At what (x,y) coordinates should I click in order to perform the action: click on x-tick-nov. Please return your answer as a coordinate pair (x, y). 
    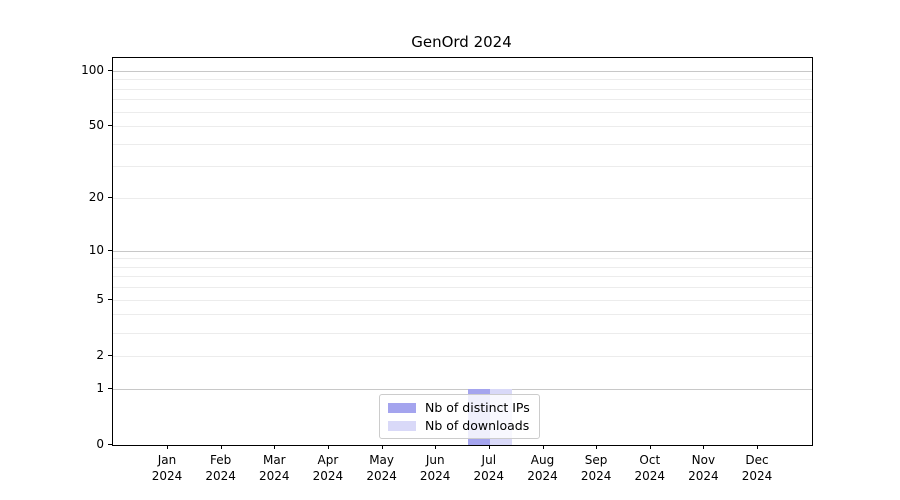
    Looking at the image, I should click on (704, 447).